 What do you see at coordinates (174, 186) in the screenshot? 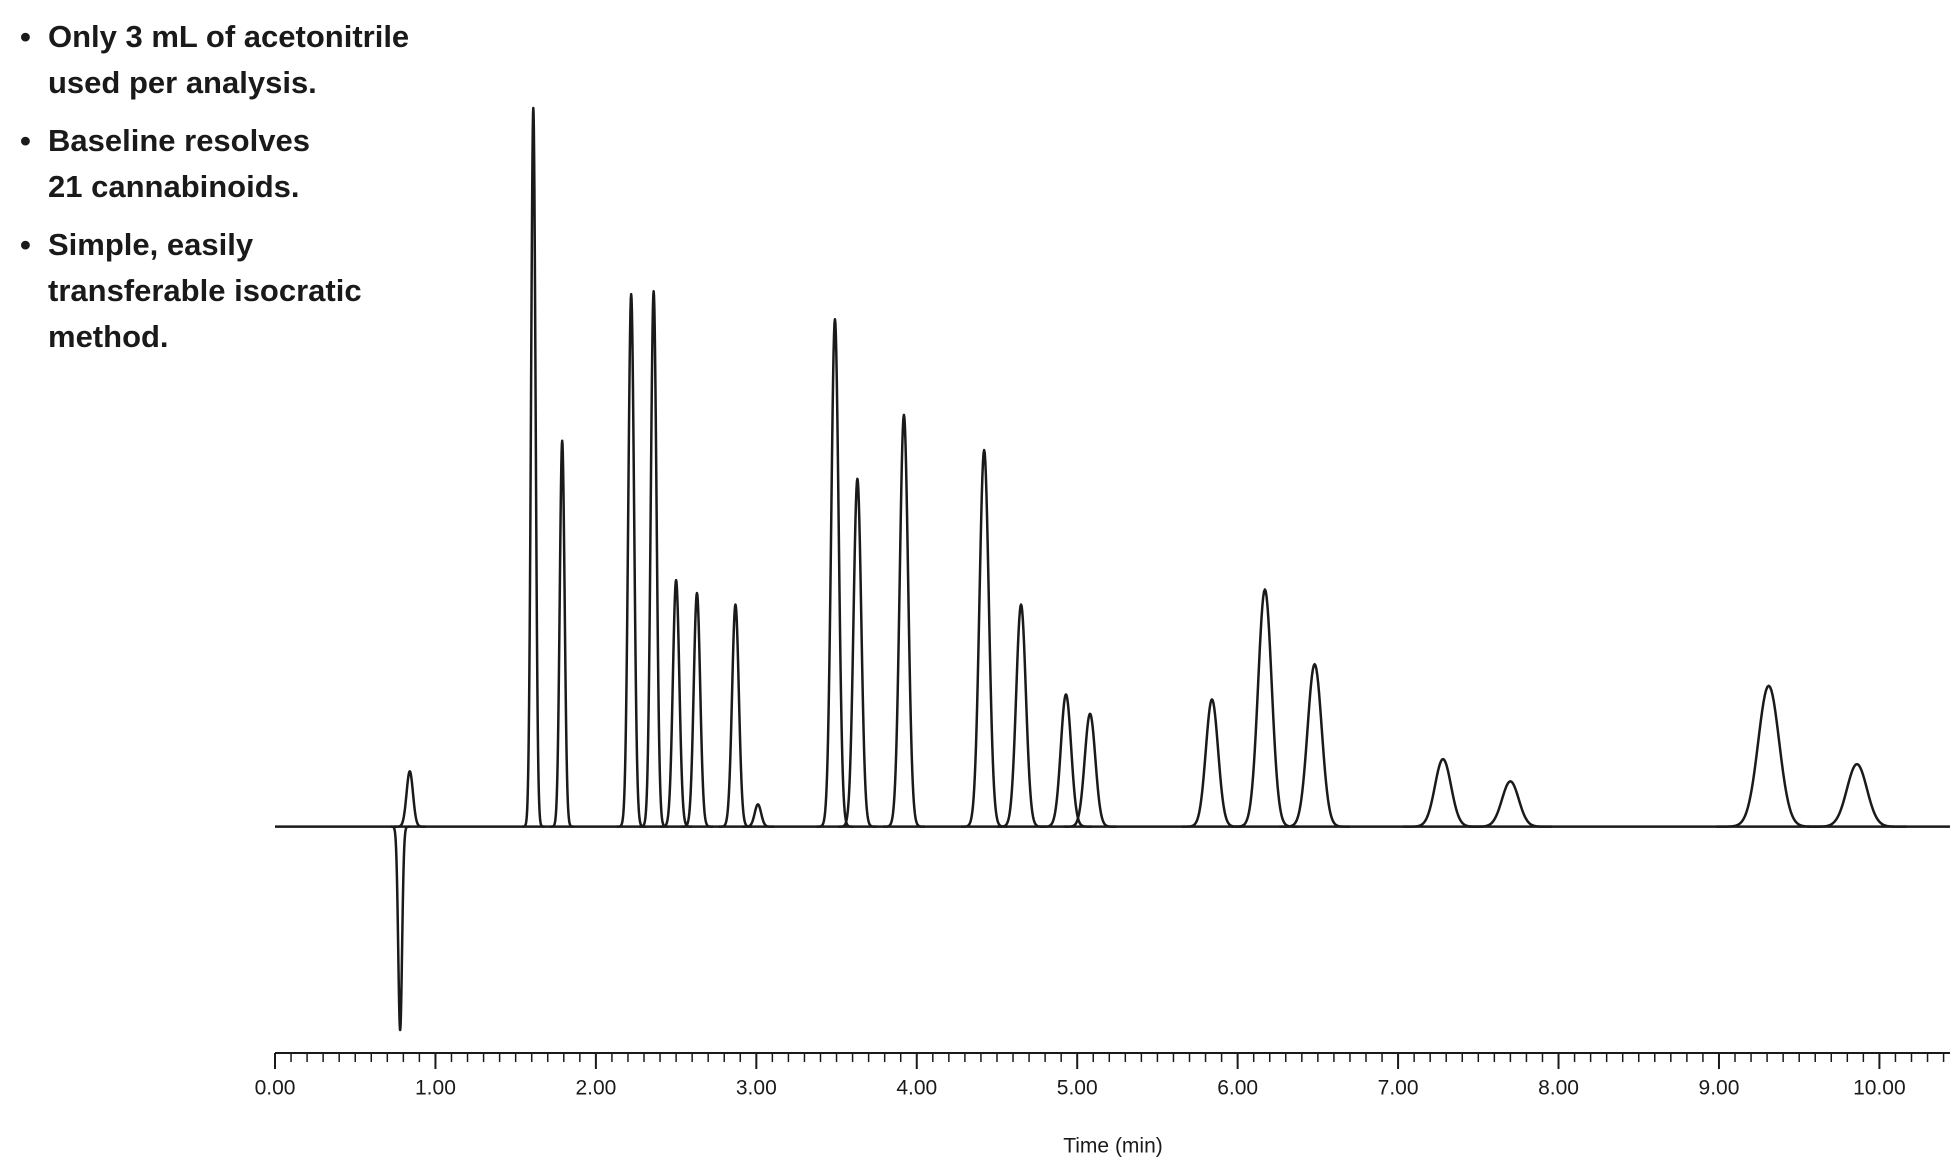
I see `bullet-line: 21 cannabinoids.` at bounding box center [174, 186].